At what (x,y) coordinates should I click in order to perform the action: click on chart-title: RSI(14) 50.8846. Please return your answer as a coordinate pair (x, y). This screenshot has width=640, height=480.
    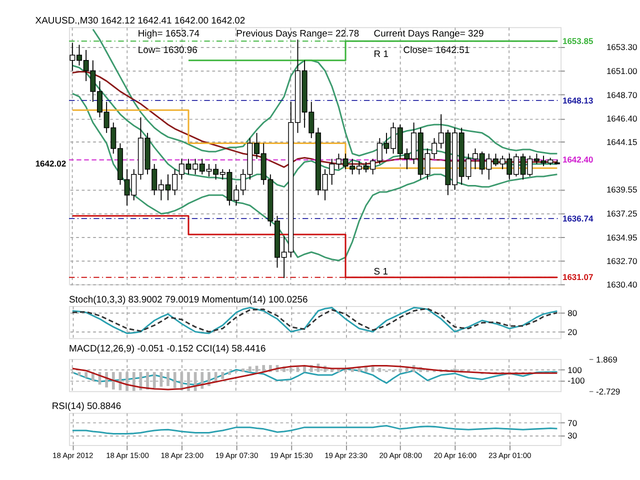
    Looking at the image, I should click on (87, 406).